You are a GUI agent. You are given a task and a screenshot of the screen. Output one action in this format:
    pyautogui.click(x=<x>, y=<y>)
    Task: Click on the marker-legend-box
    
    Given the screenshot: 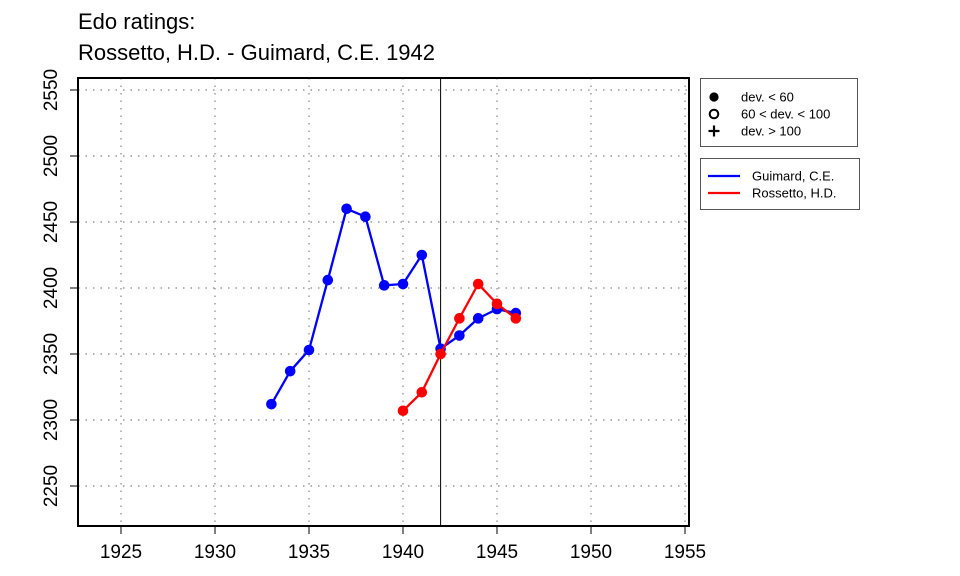 What is the action you would take?
    pyautogui.click(x=779, y=112)
    